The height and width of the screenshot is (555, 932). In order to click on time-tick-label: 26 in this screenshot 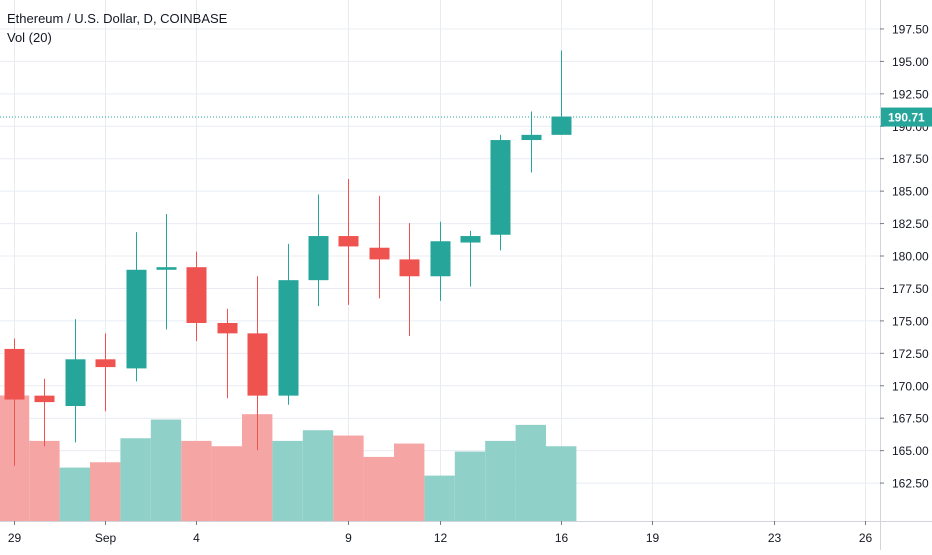, I will do `click(866, 538)`.